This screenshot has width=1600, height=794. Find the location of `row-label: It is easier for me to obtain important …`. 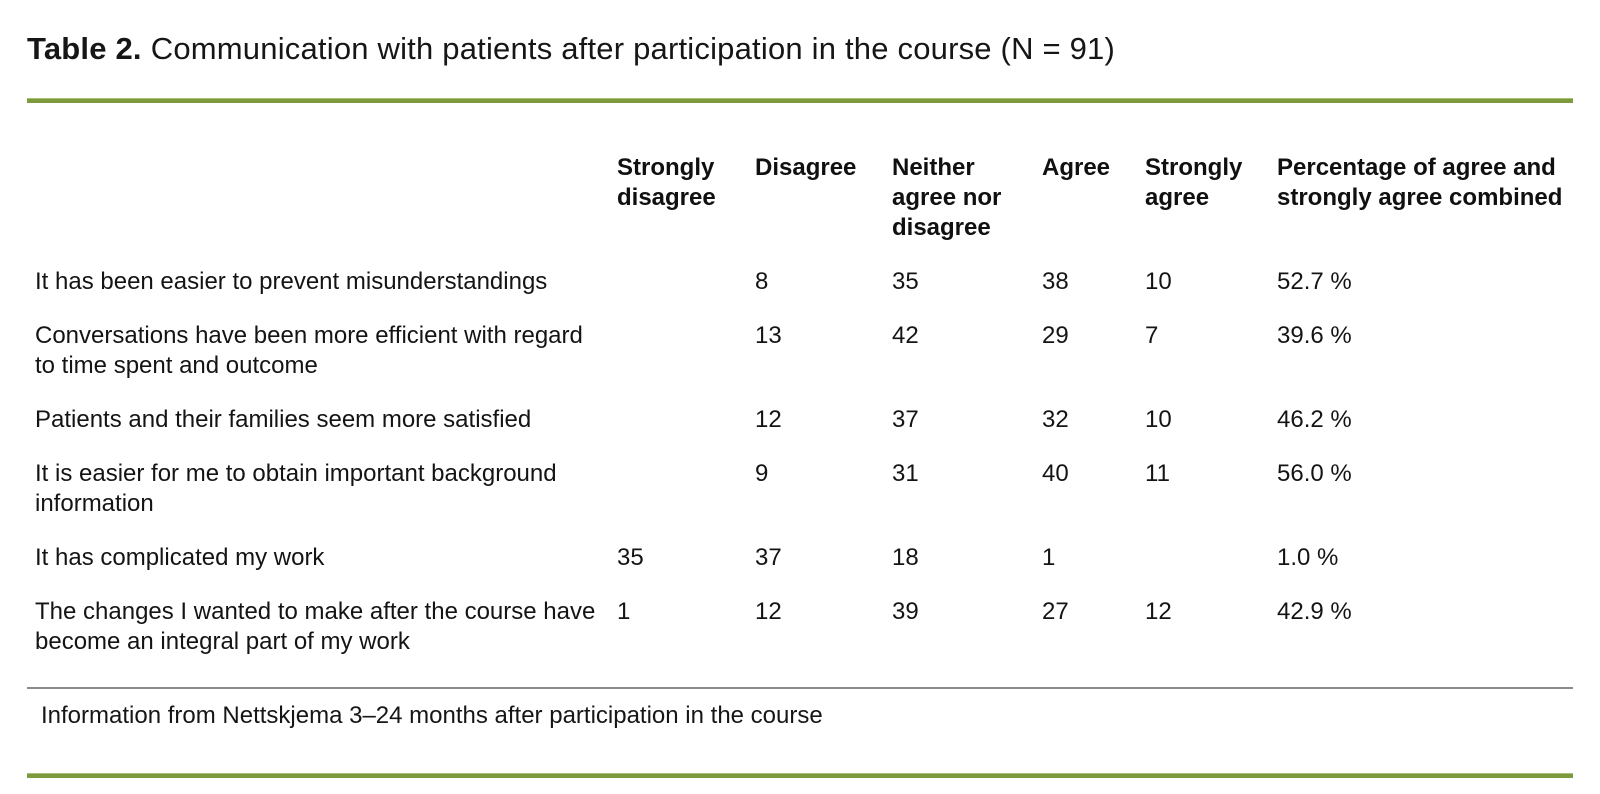

row-label: It is easier for me to obtain important … is located at coordinates (296, 488).